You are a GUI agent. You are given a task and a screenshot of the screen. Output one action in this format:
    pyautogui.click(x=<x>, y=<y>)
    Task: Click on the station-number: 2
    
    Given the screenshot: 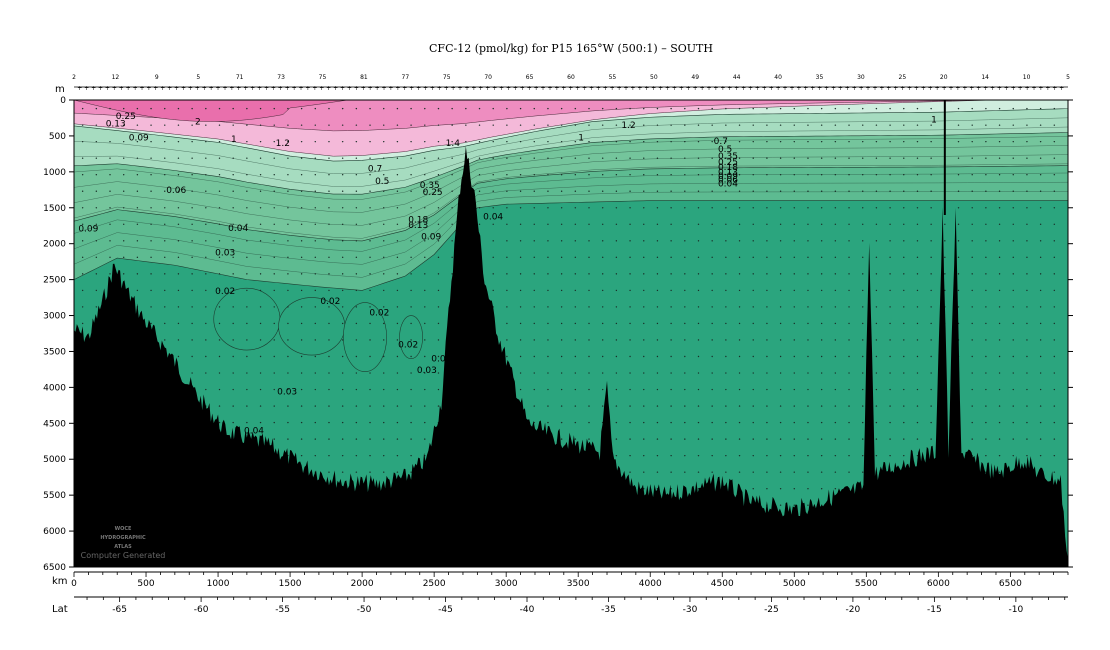 What is the action you would take?
    pyautogui.click(x=74, y=77)
    